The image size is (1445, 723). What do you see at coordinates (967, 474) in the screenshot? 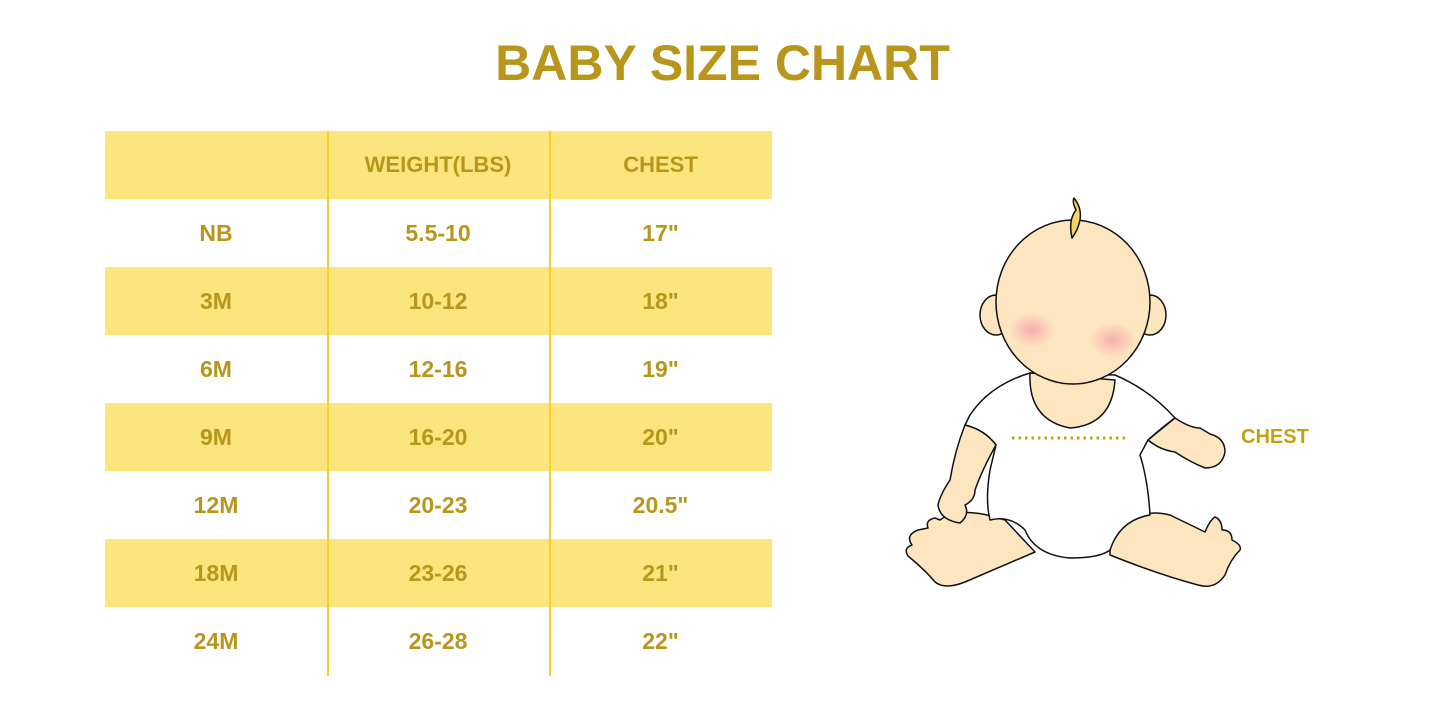
I see `left-arm` at bounding box center [967, 474].